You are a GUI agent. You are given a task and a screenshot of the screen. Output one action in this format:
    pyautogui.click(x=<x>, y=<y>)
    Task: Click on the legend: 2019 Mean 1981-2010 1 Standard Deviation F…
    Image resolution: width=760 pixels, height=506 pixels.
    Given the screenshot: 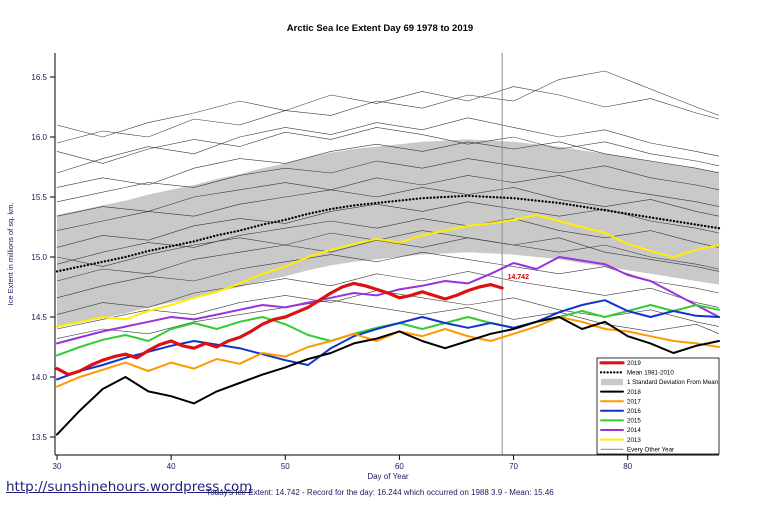 What is the action you would take?
    pyautogui.click(x=658, y=406)
    